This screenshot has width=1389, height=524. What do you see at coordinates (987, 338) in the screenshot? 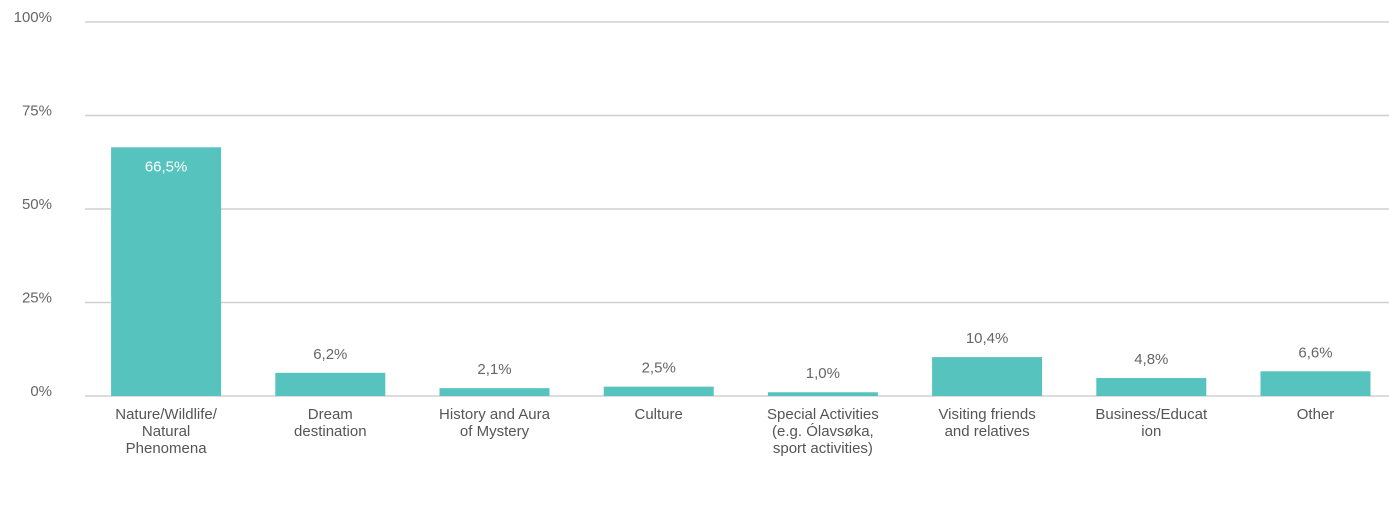
I see `data-label: 10,4%` at bounding box center [987, 338].